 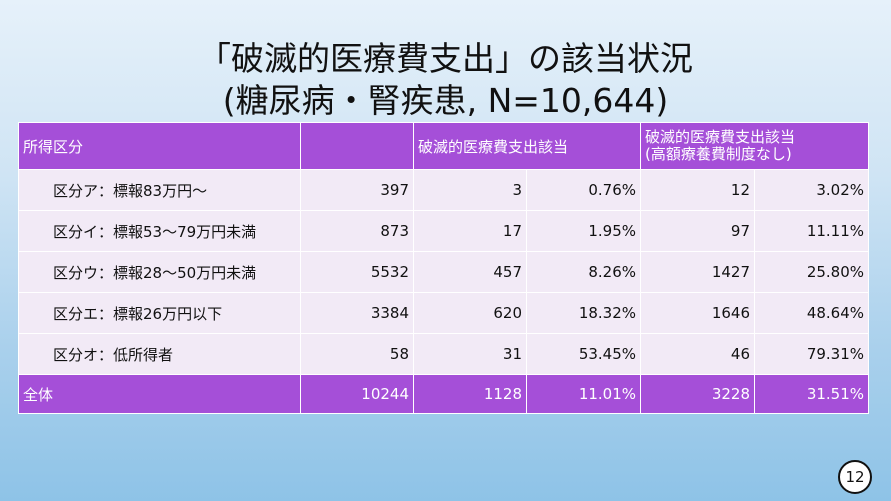 I want to click on row-n: 58, so click(x=357, y=354).